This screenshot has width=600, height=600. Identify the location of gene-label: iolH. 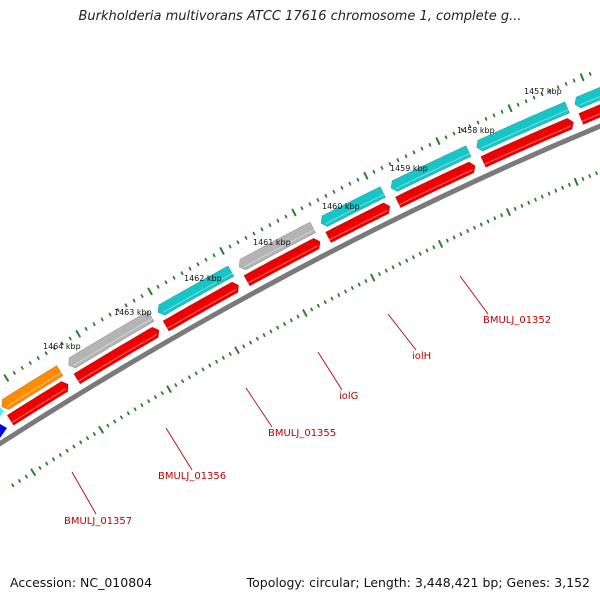
(421, 356).